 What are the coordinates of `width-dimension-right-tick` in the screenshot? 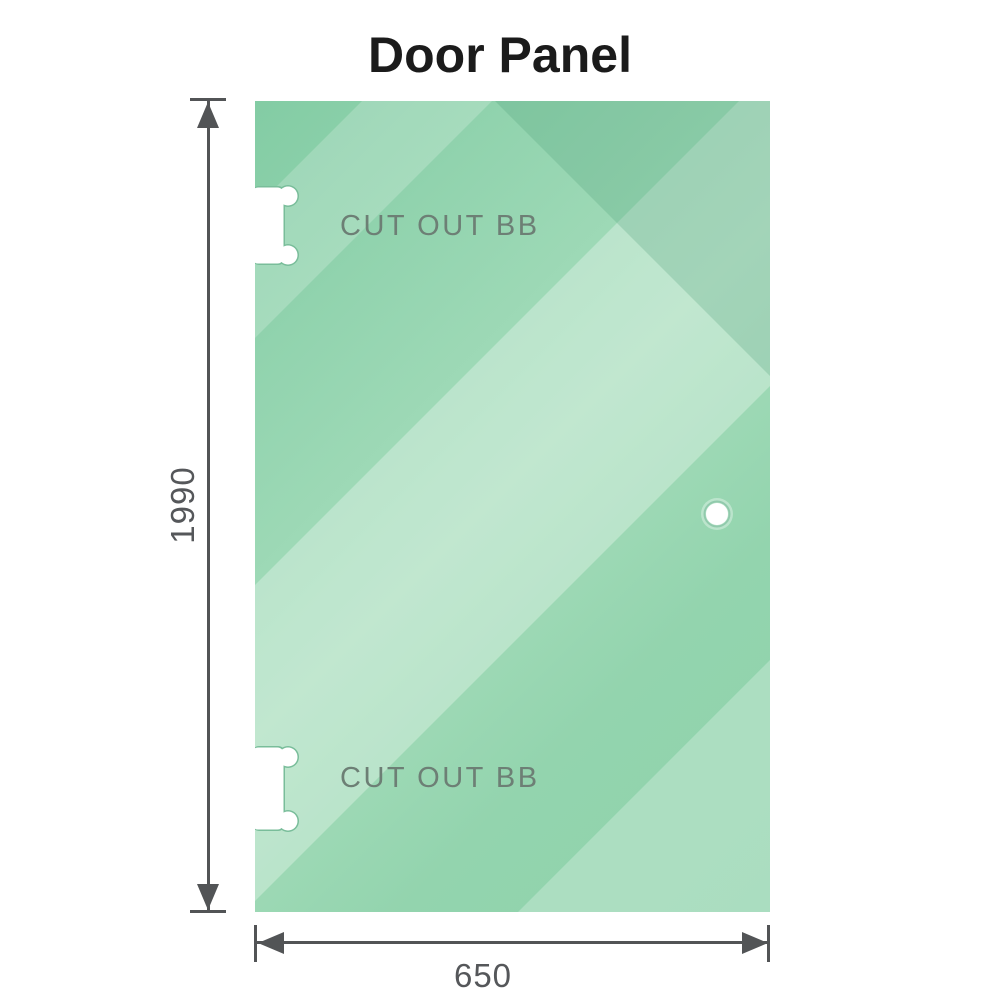 It's located at (768, 943).